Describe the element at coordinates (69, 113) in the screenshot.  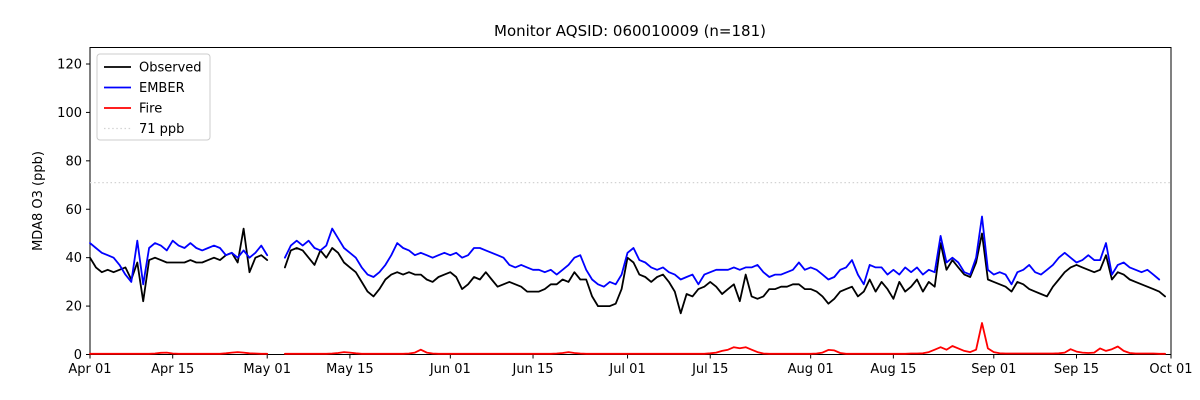
I see `y-tick-label: 100` at that location.